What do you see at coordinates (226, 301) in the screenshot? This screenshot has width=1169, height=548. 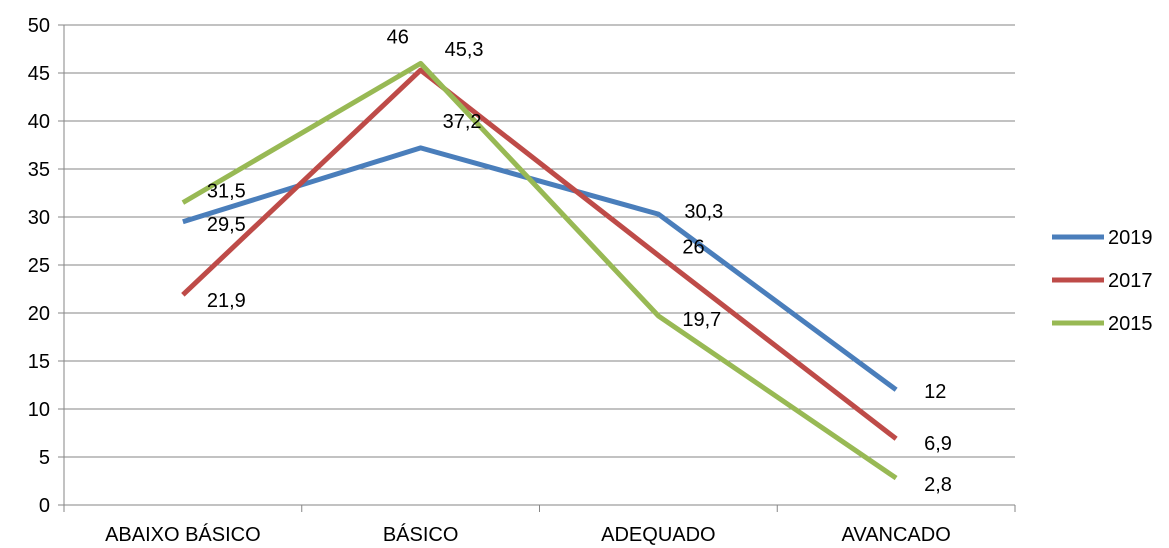 I see `data-label-2017: 21,9` at bounding box center [226, 301].